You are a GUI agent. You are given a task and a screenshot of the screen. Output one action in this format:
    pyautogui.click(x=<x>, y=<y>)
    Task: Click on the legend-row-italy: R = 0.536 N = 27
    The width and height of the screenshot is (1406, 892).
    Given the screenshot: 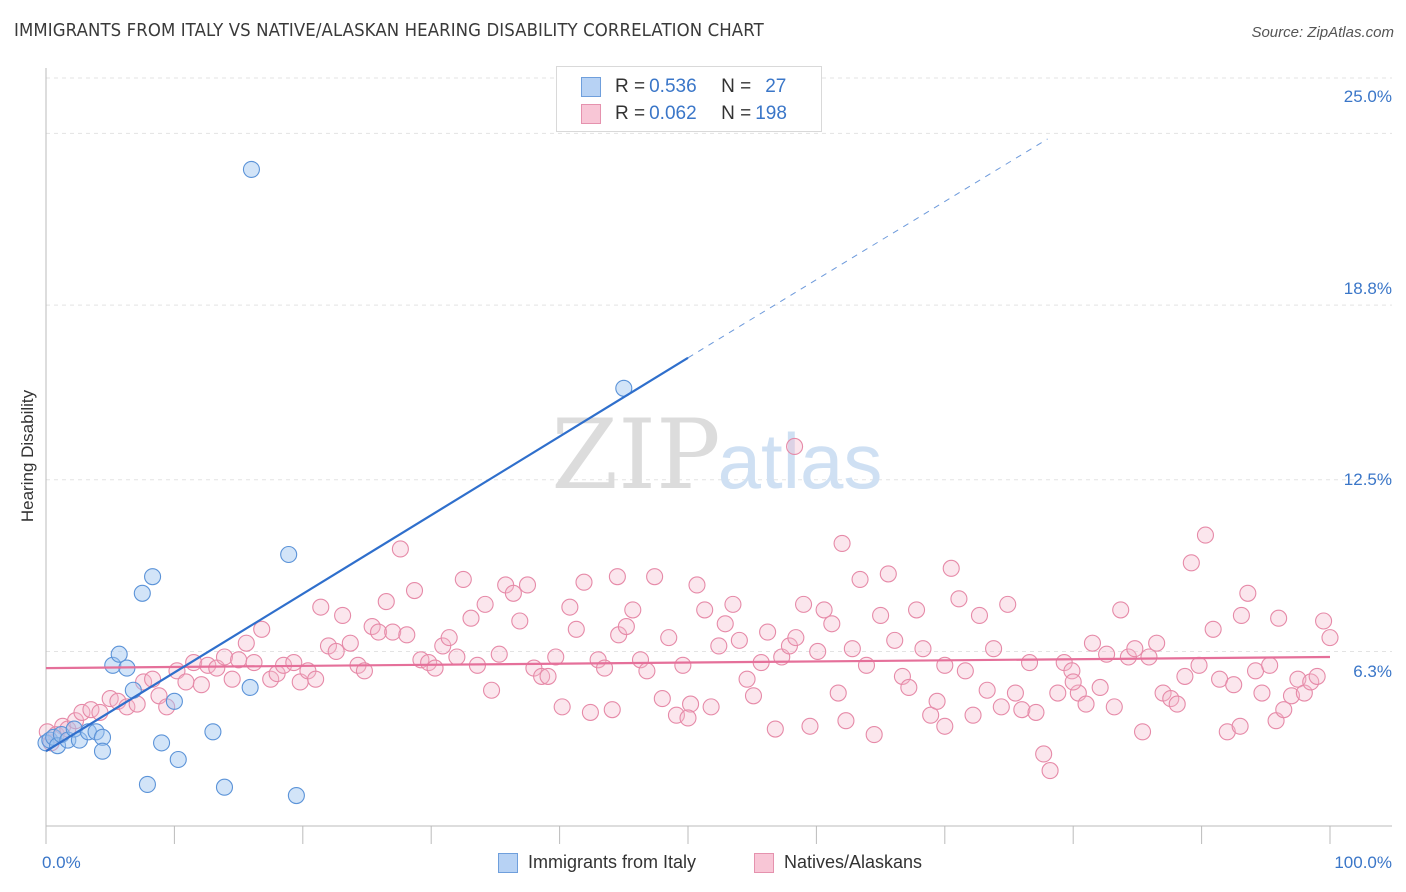 What is the action you would take?
    pyautogui.click(x=683, y=87)
    